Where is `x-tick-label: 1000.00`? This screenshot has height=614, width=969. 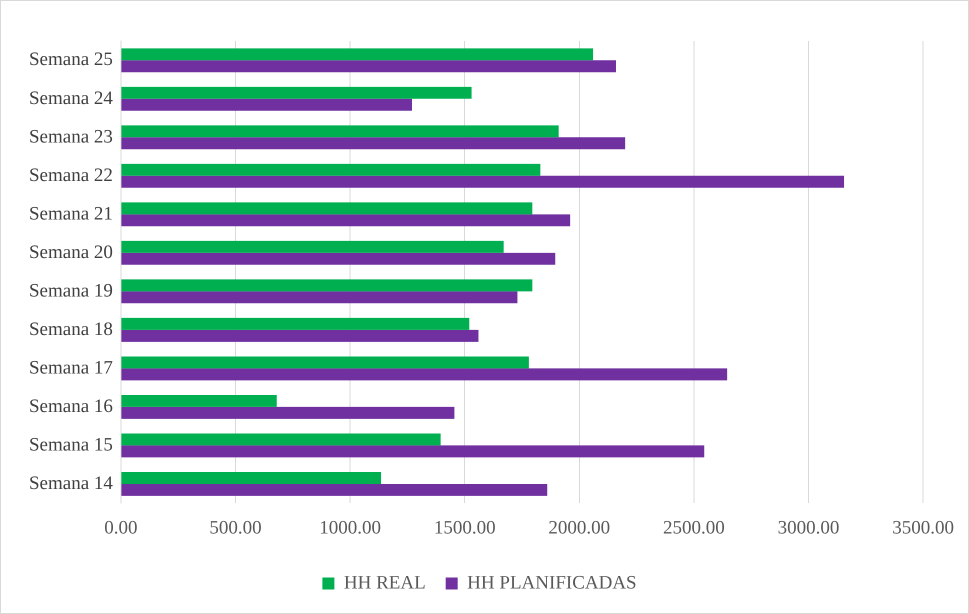
x-tick-label: 1000.00 is located at coordinates (350, 528).